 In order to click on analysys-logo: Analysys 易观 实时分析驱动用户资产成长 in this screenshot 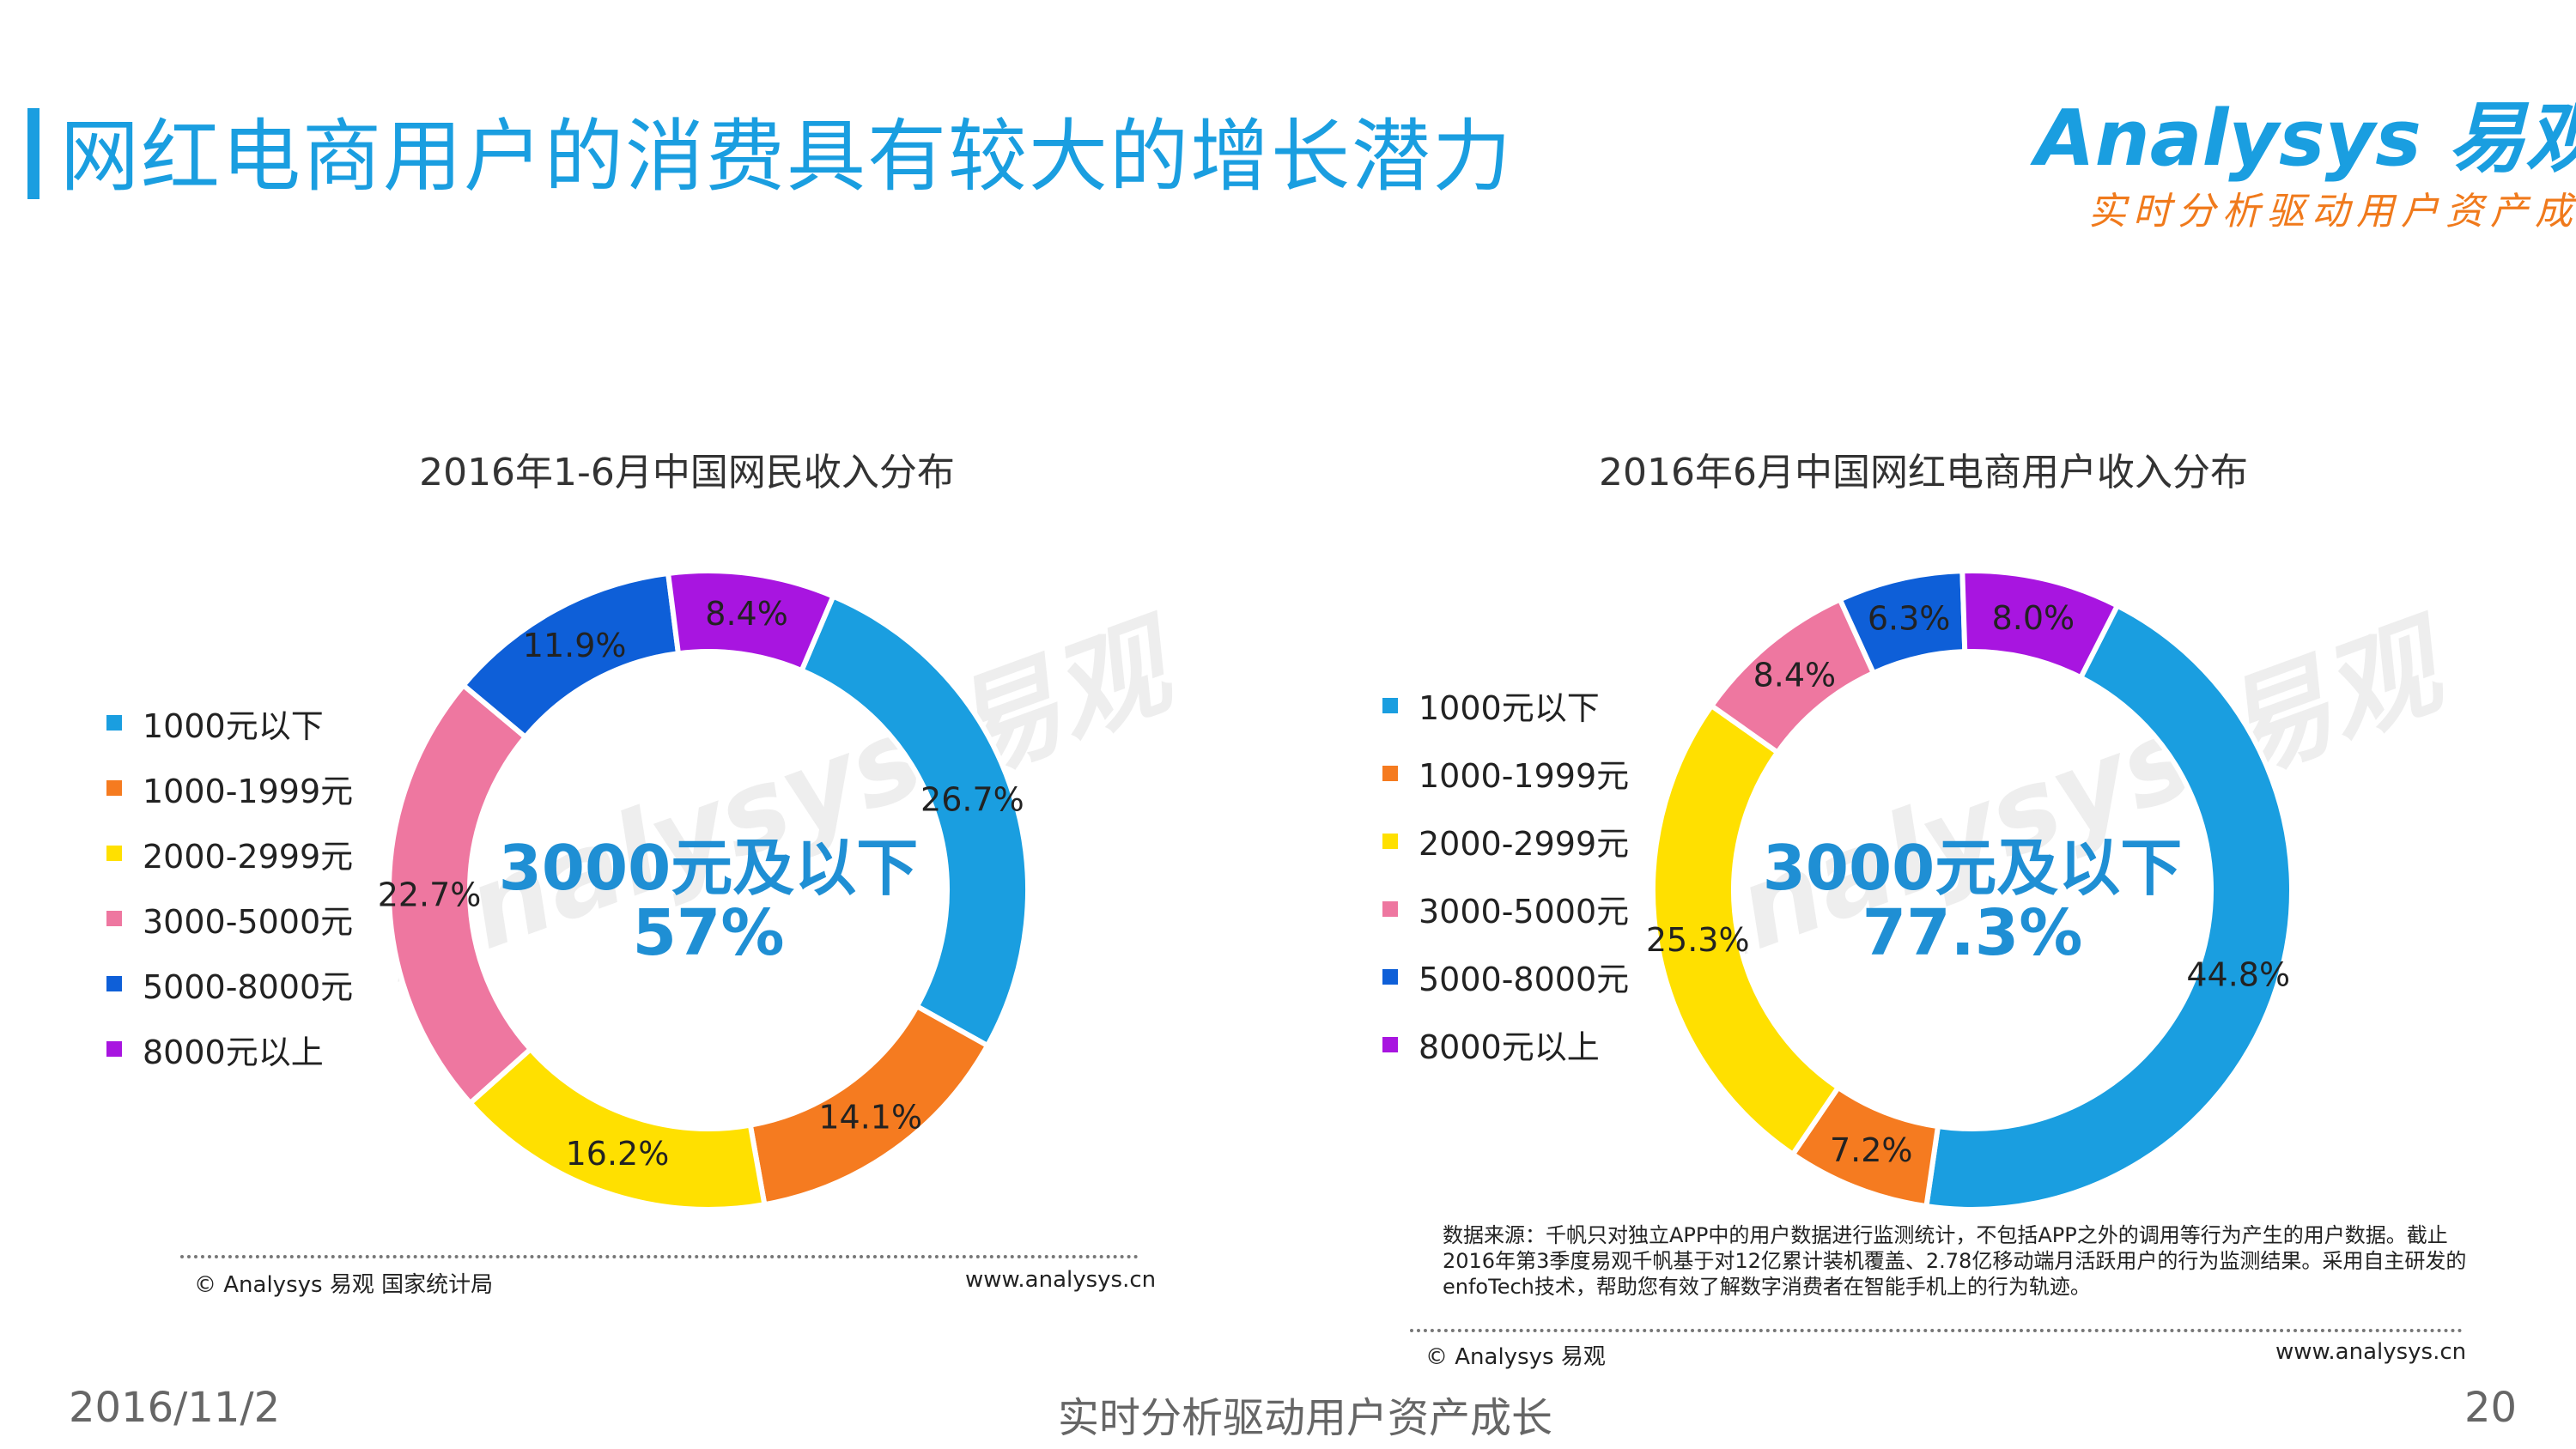, I will do `click(2305, 154)`.